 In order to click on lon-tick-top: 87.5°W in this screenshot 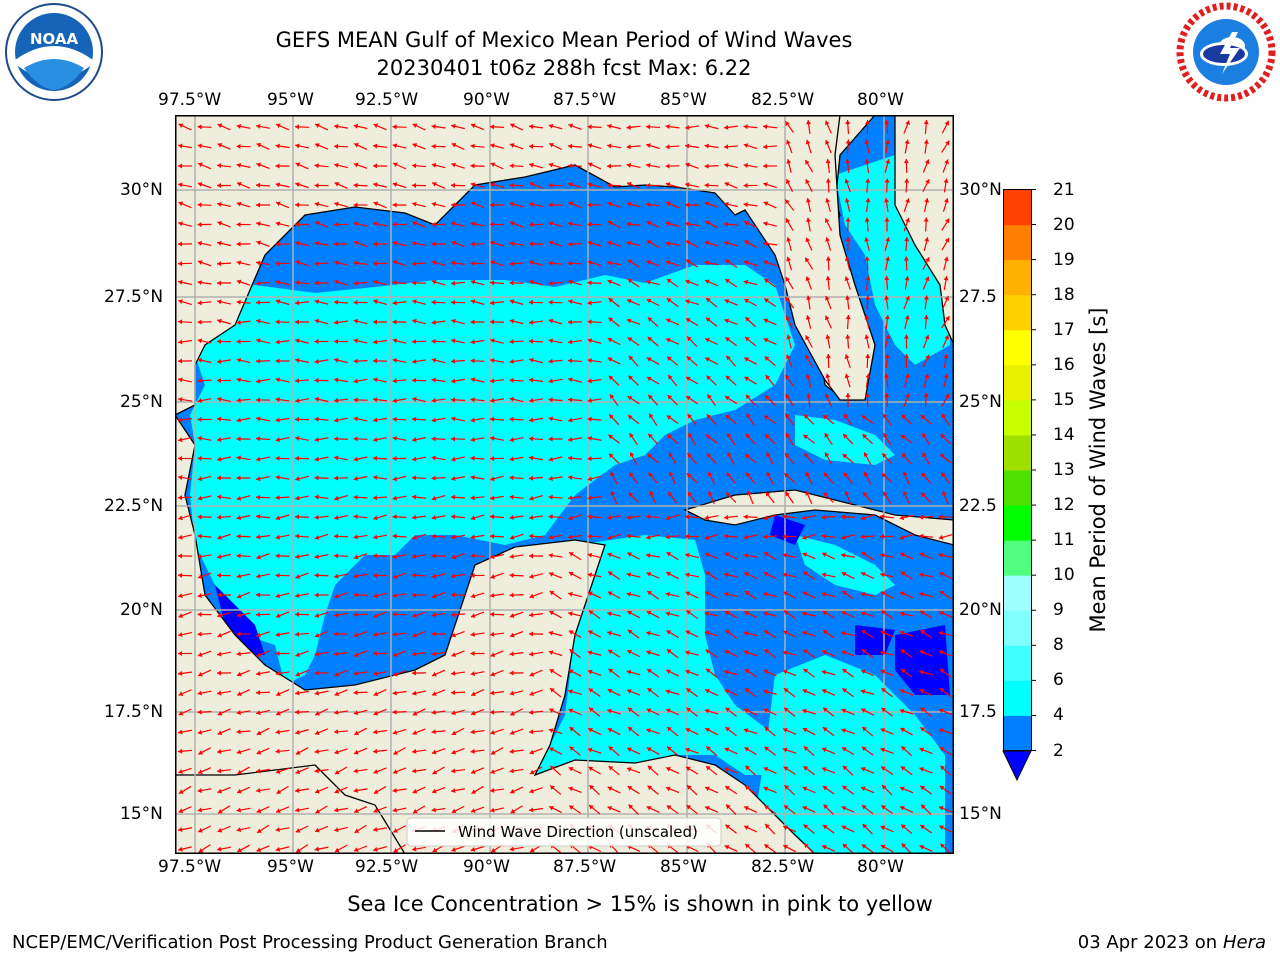, I will do `click(585, 100)`.